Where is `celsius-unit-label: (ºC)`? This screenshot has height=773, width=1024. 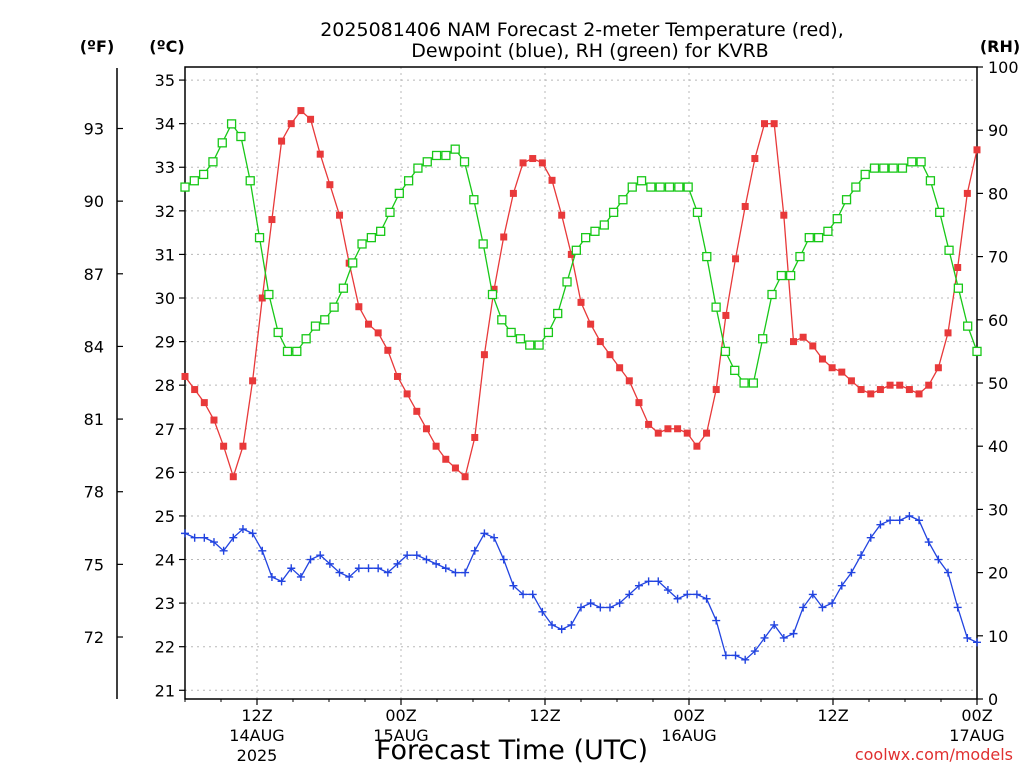 celsius-unit-label: (ºC) is located at coordinates (166, 46).